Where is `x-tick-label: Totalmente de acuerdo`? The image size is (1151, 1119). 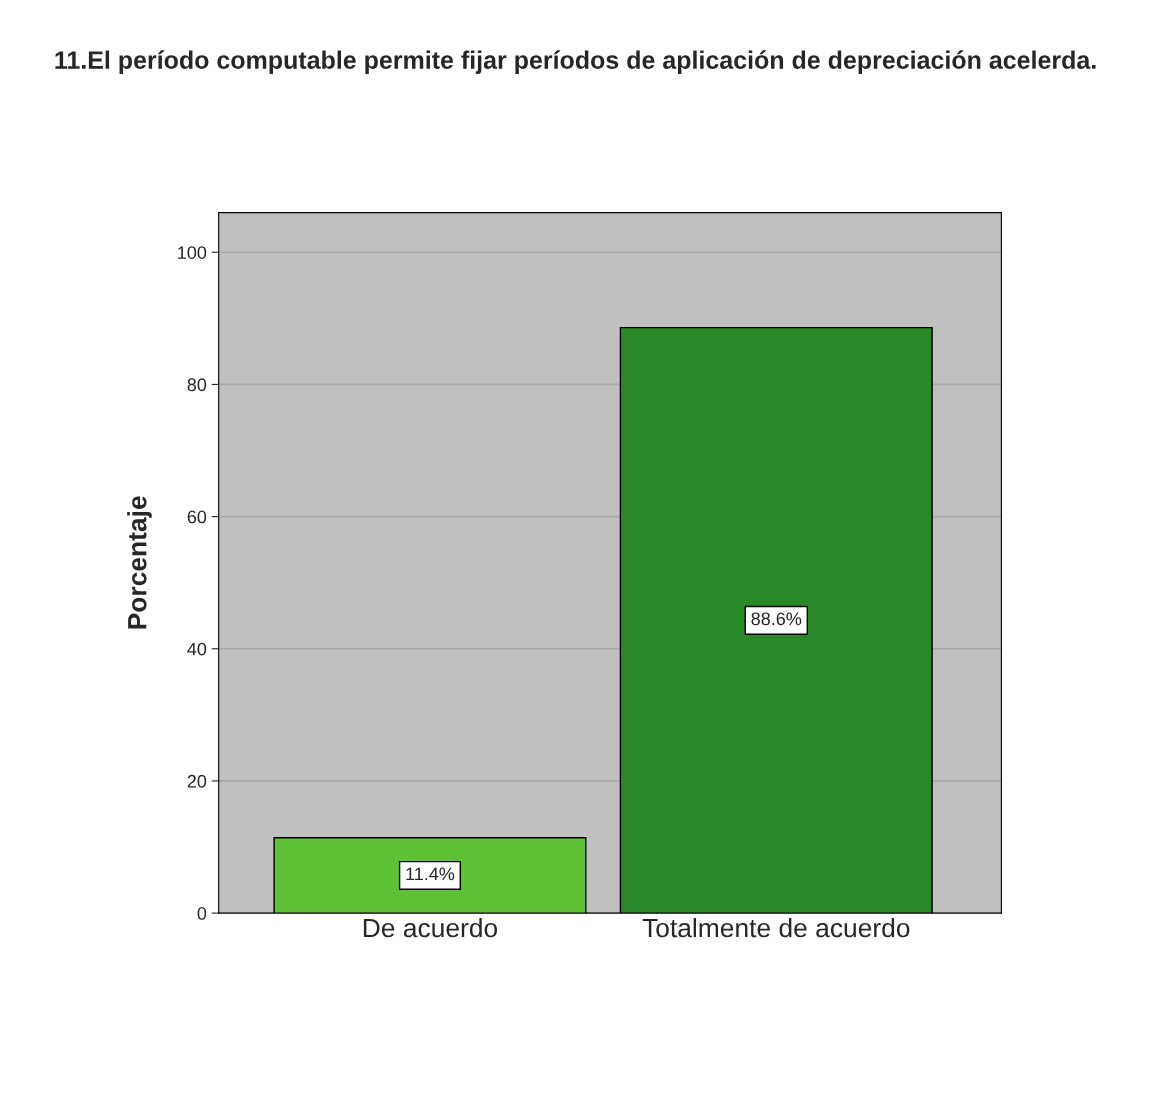 x-tick-label: Totalmente de acuerdo is located at coordinates (776, 927).